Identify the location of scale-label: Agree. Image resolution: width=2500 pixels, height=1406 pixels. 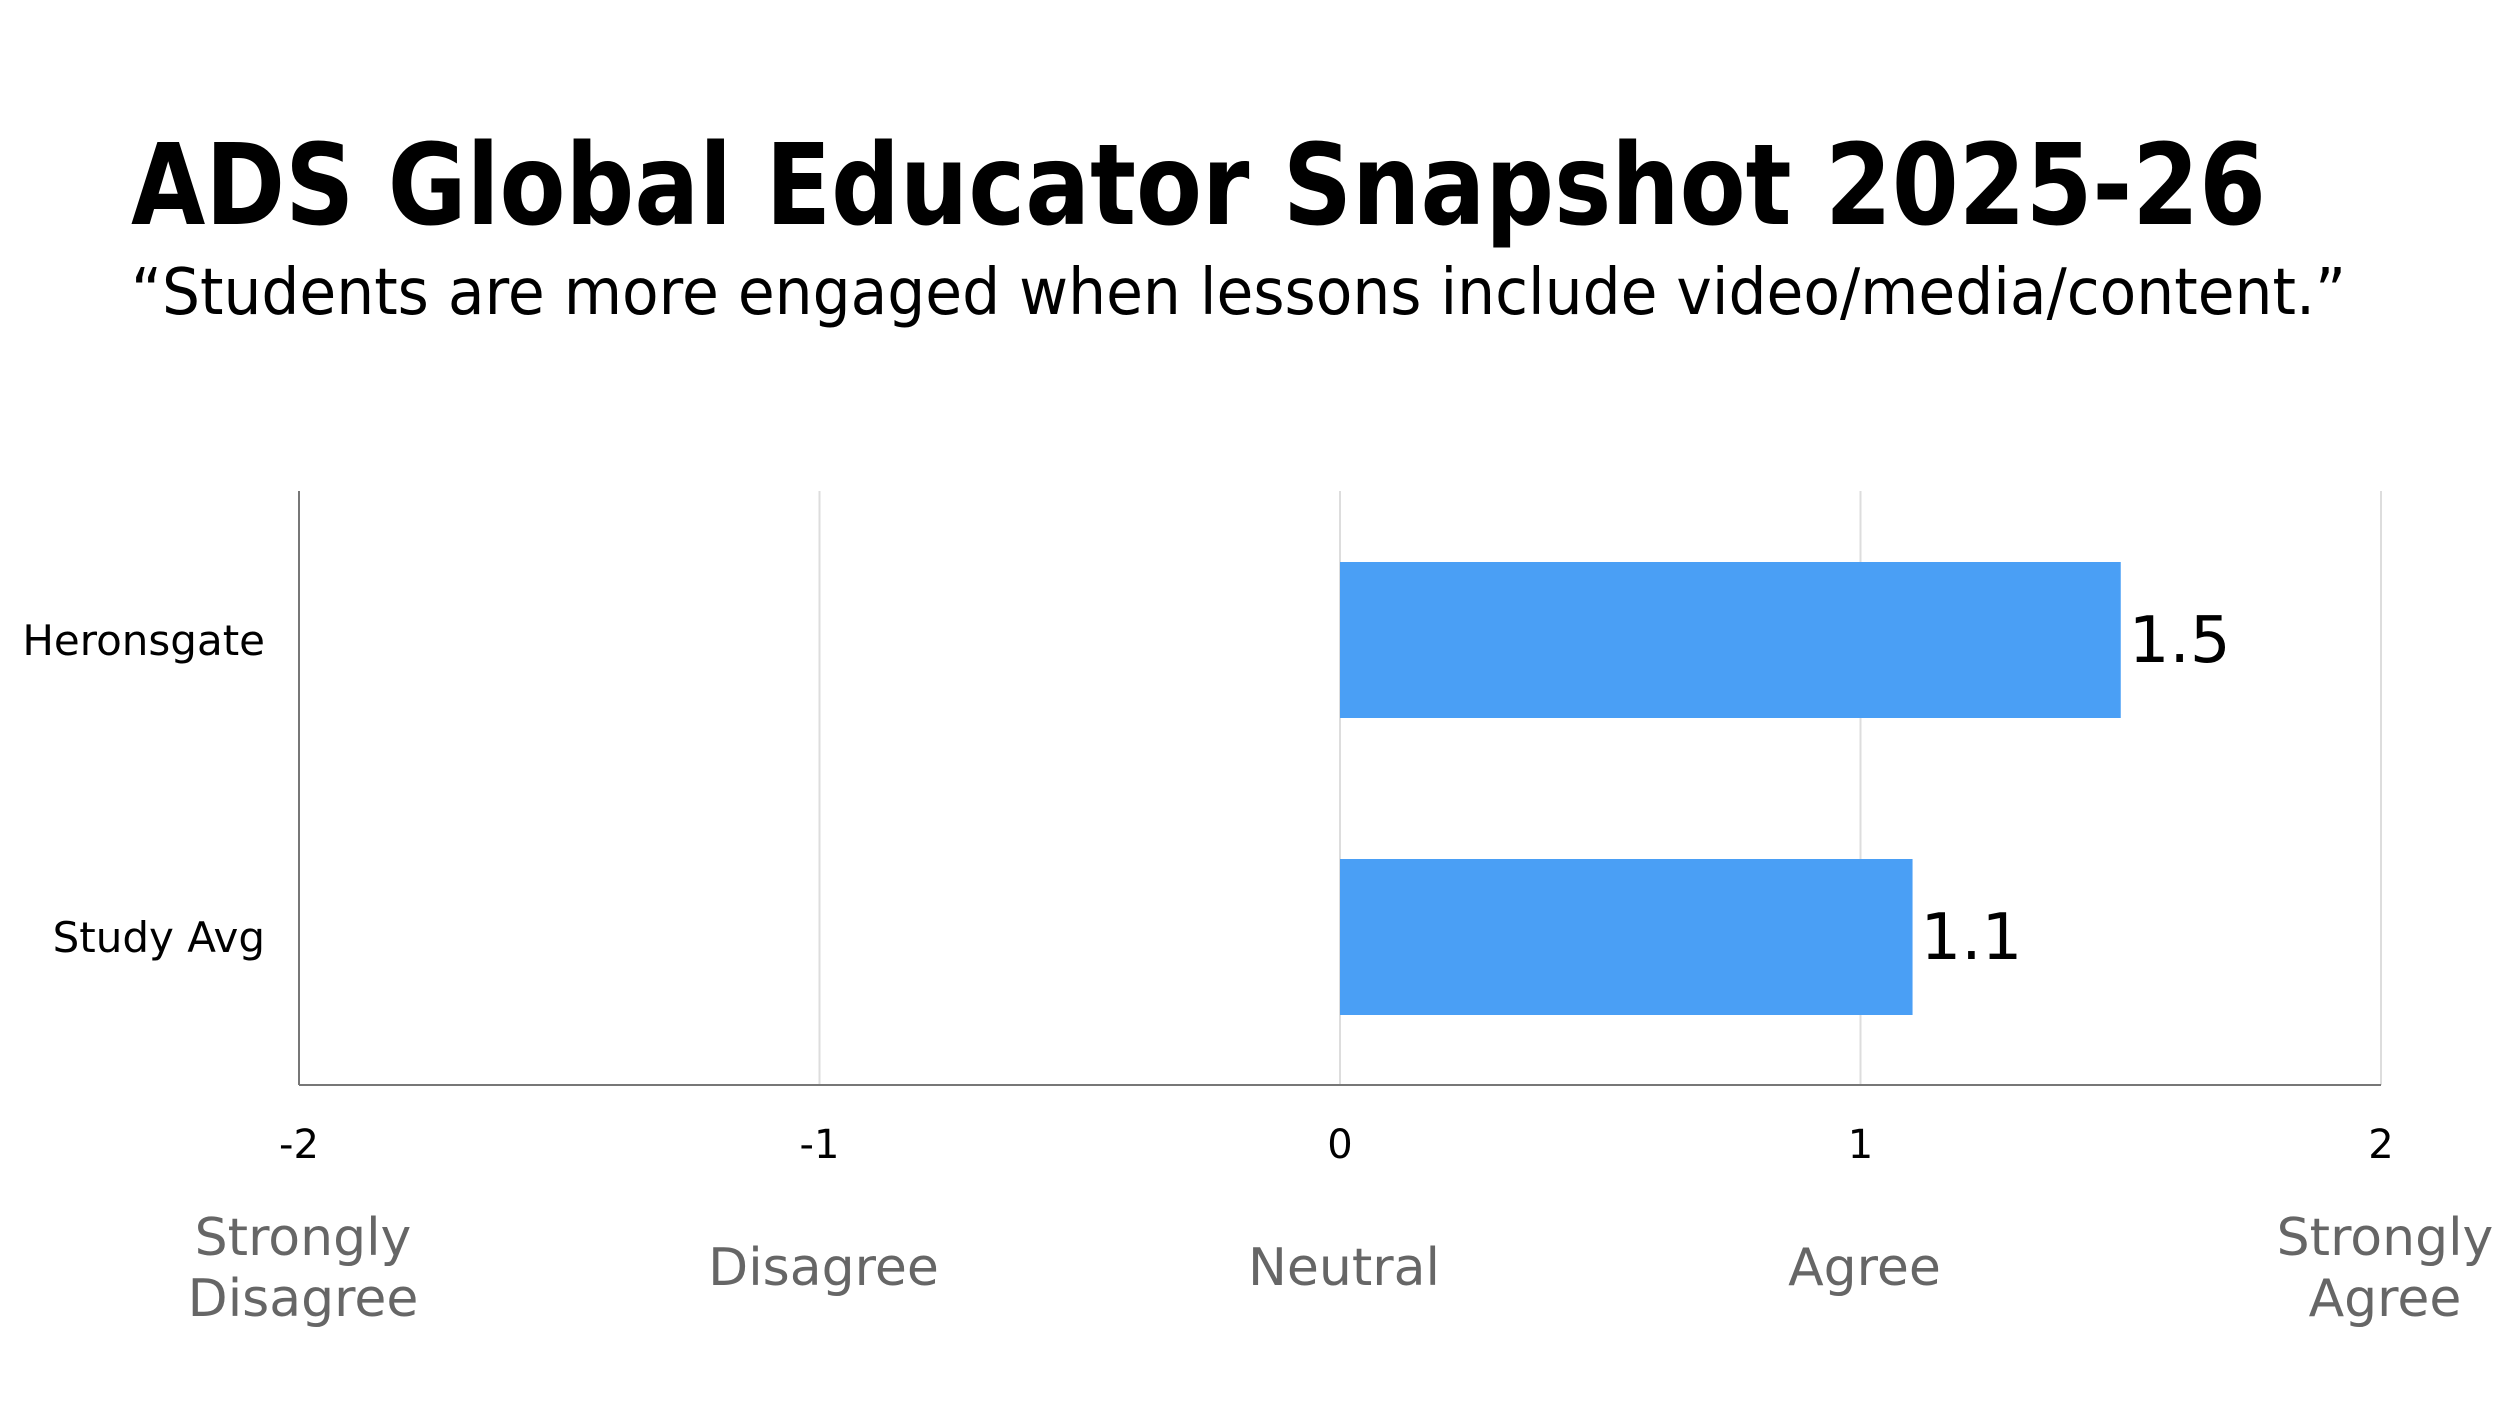
(1864, 1268).